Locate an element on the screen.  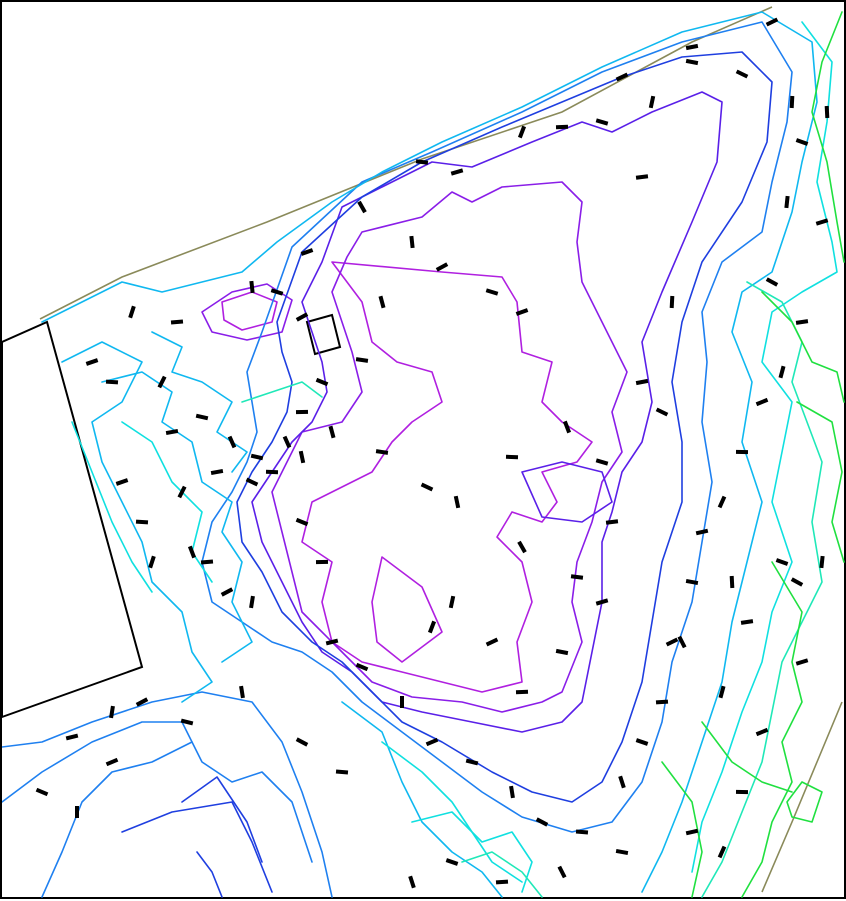
site-boundary-east is located at coordinates (802, 797).